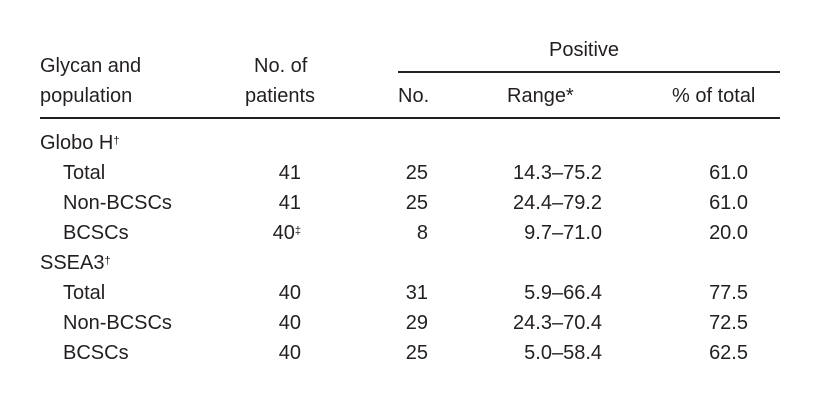  I want to click on cell-range: 14.3–75.2, so click(557, 173).